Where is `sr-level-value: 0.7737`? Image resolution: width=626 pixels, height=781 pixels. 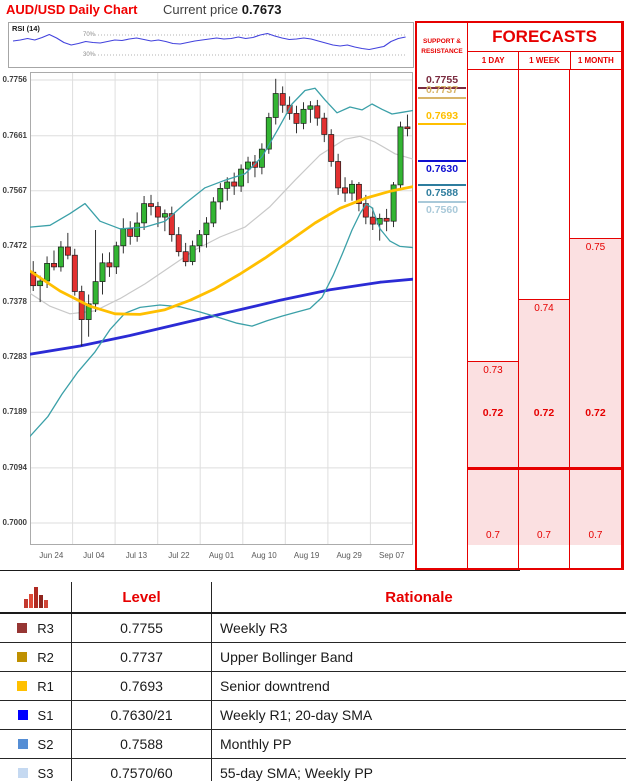 sr-level-value: 0.7737 is located at coordinates (442, 90).